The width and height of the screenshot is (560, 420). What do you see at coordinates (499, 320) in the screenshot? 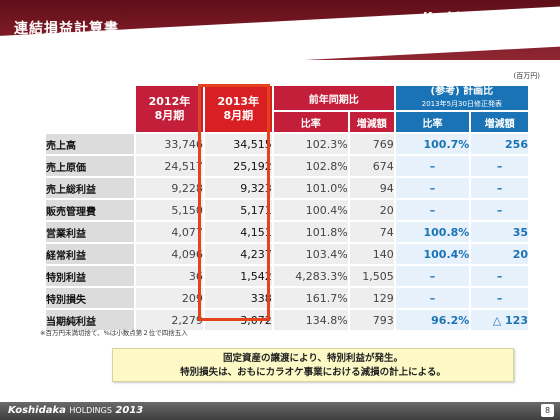
I see `ref-diff: △ 123` at bounding box center [499, 320].